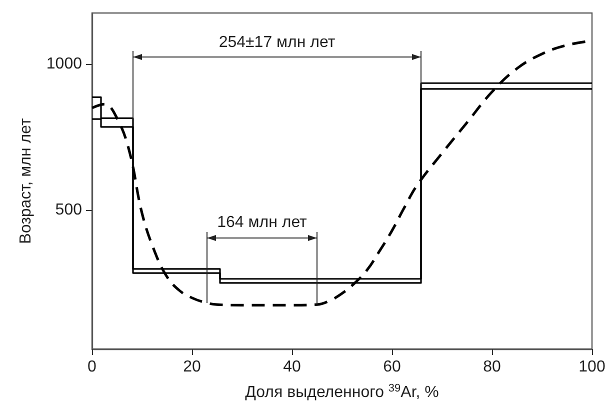 The width and height of the screenshot is (615, 416). Describe the element at coordinates (277, 42) in the screenshot. I see `annotation: 254±17 млн лет` at that location.